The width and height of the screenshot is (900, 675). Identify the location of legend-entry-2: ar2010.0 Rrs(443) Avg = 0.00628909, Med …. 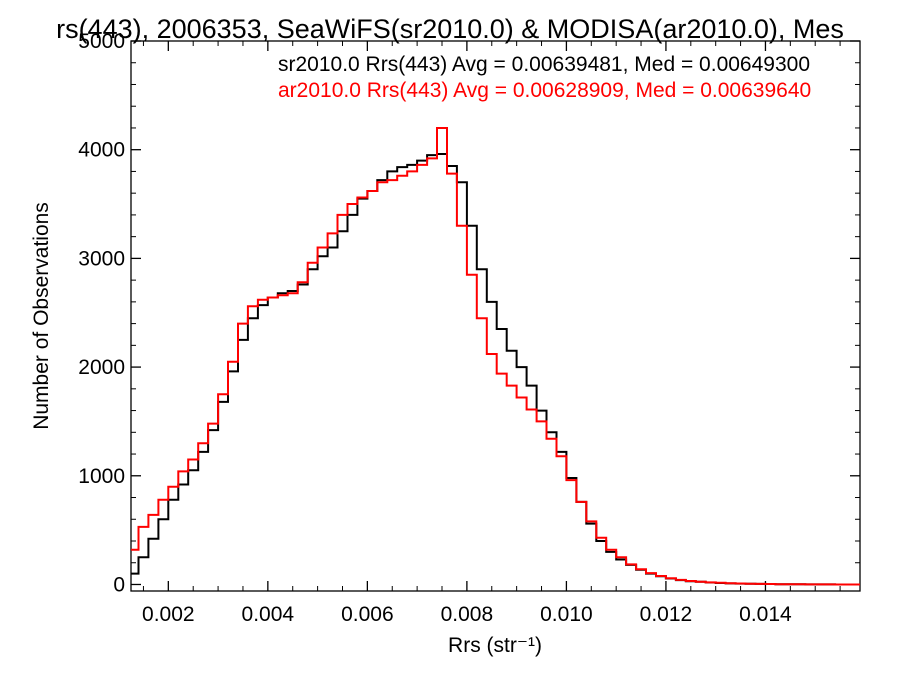
(544, 90).